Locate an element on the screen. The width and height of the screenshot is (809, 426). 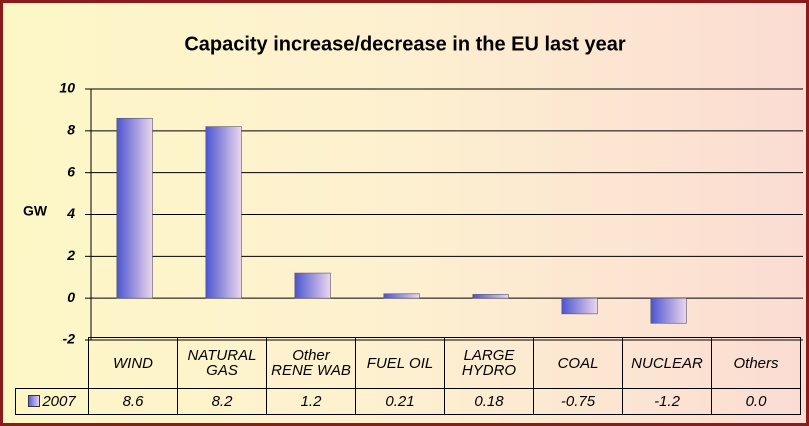
data-label: 0.18 is located at coordinates (489, 401).